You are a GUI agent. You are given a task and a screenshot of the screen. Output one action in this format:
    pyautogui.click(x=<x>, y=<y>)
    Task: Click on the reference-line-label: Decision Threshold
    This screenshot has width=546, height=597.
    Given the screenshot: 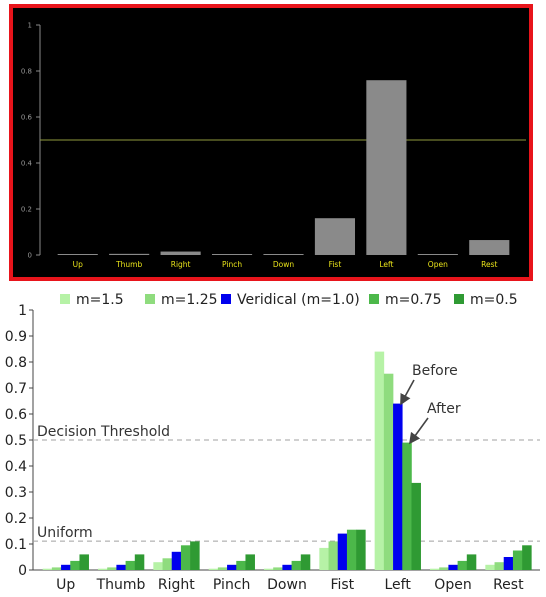 What is the action you would take?
    pyautogui.click(x=103, y=432)
    